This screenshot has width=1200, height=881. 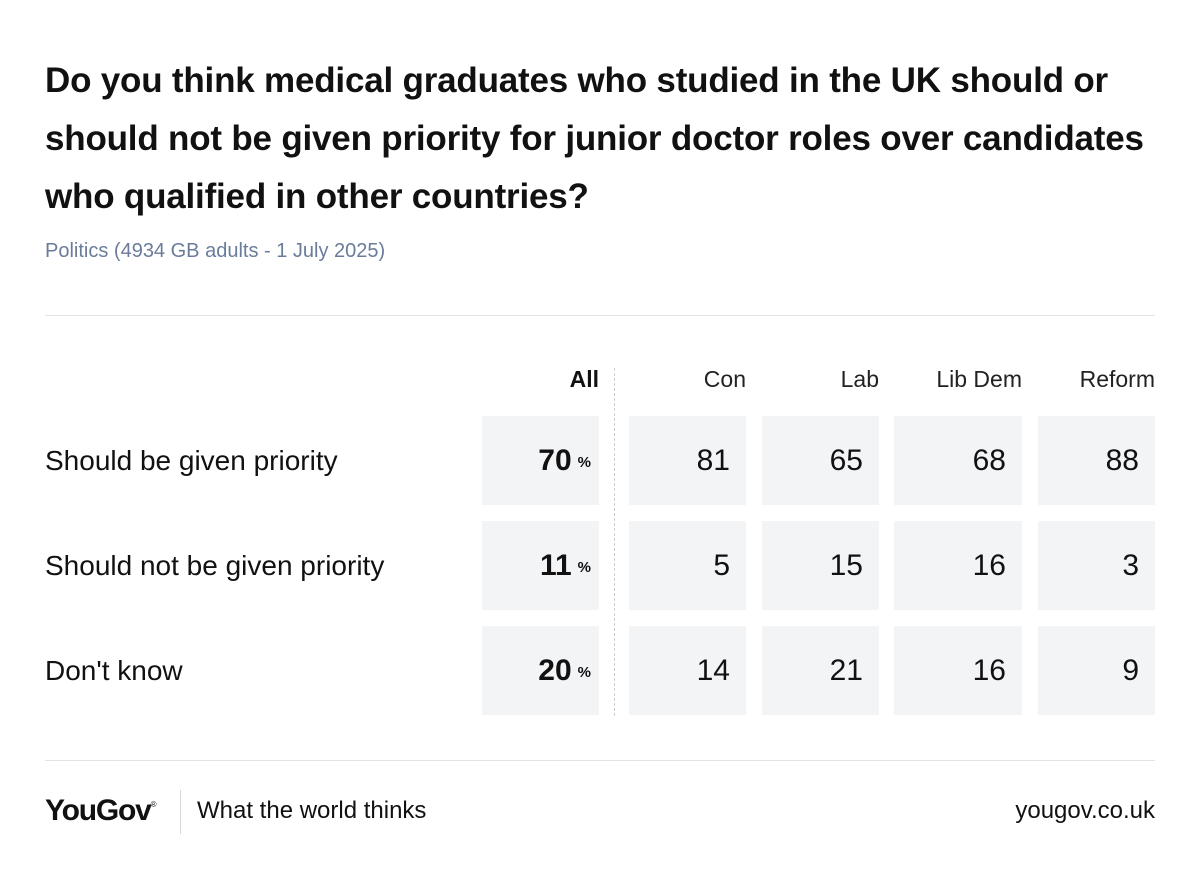 I want to click on column-header-lib-dem: Lib Dem, so click(x=979, y=379).